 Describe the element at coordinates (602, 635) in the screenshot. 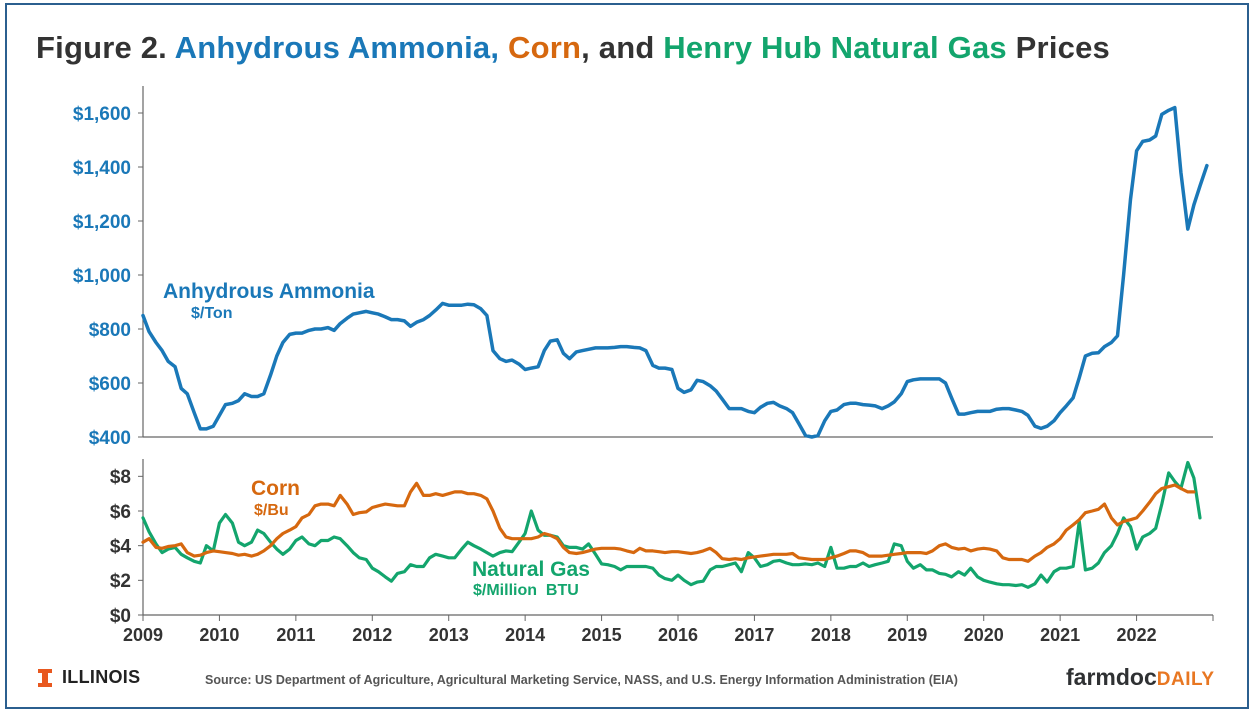

I see `x-tick-label: 2015` at that location.